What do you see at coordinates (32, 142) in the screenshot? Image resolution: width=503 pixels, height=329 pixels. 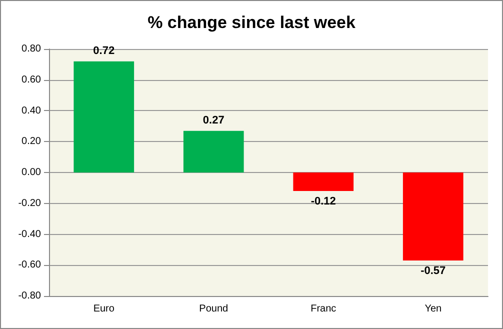 I see `y-tick-label: 0.20` at bounding box center [32, 142].